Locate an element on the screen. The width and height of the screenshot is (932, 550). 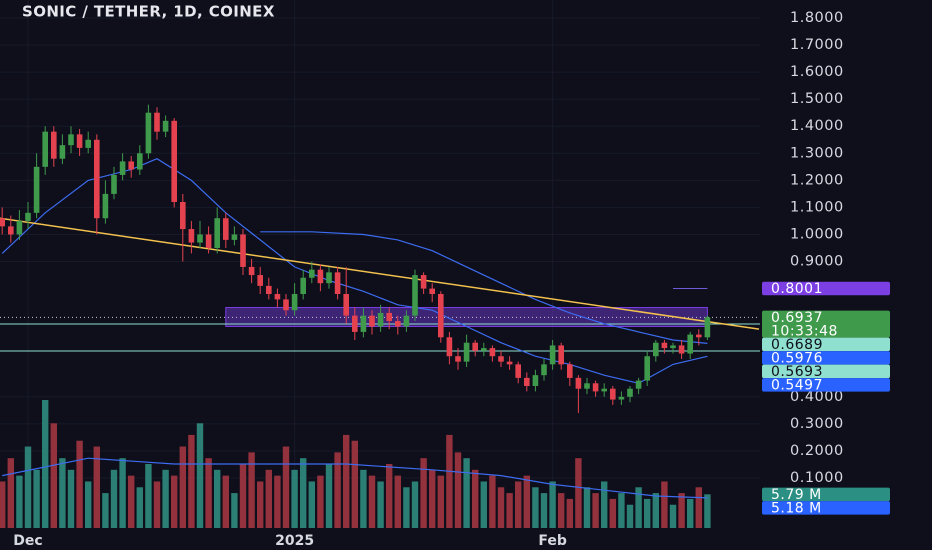
x-tick-label: Dec is located at coordinates (27, 541).